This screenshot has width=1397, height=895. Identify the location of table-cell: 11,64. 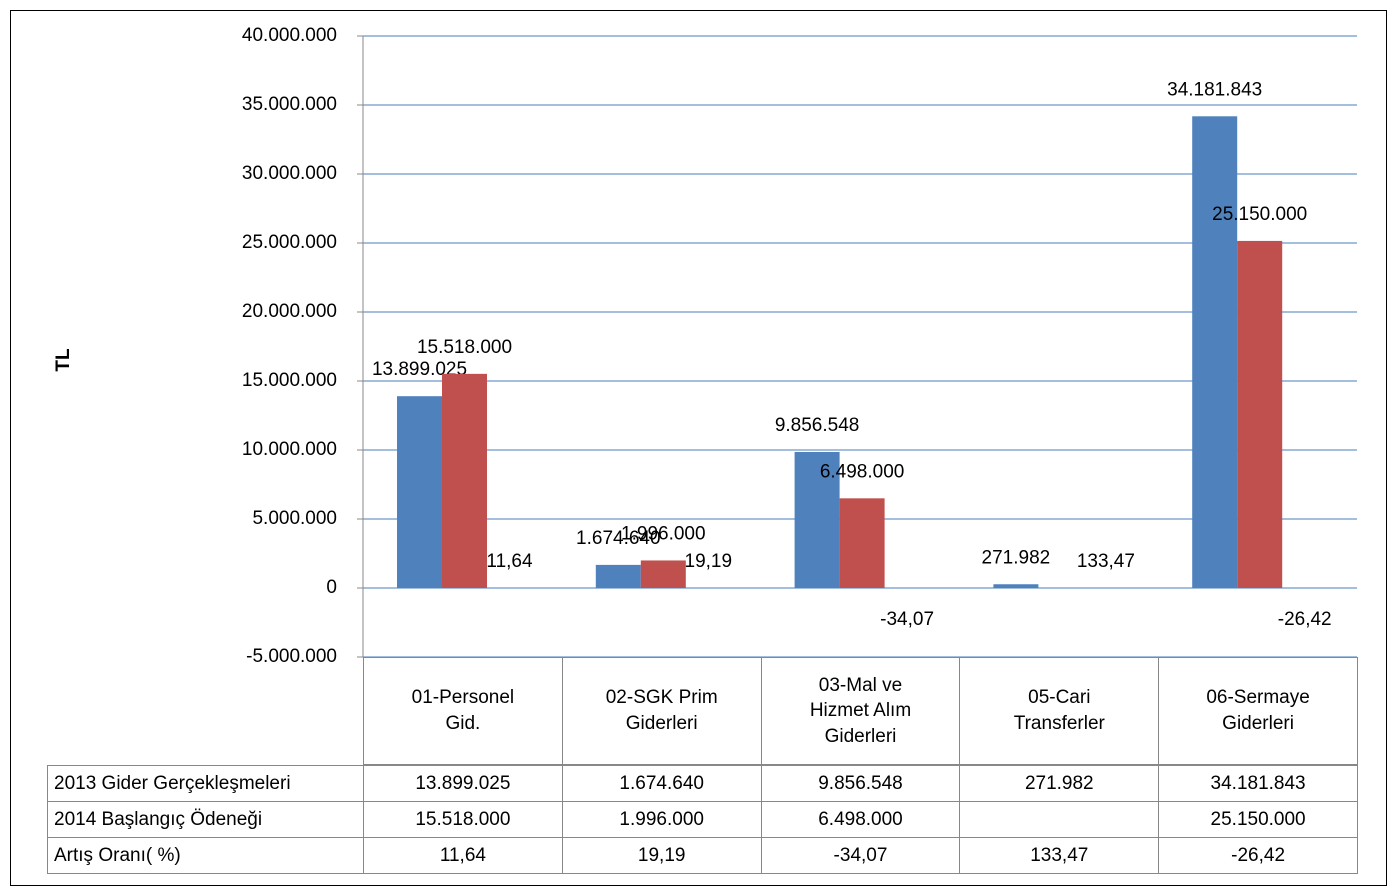
(463, 855).